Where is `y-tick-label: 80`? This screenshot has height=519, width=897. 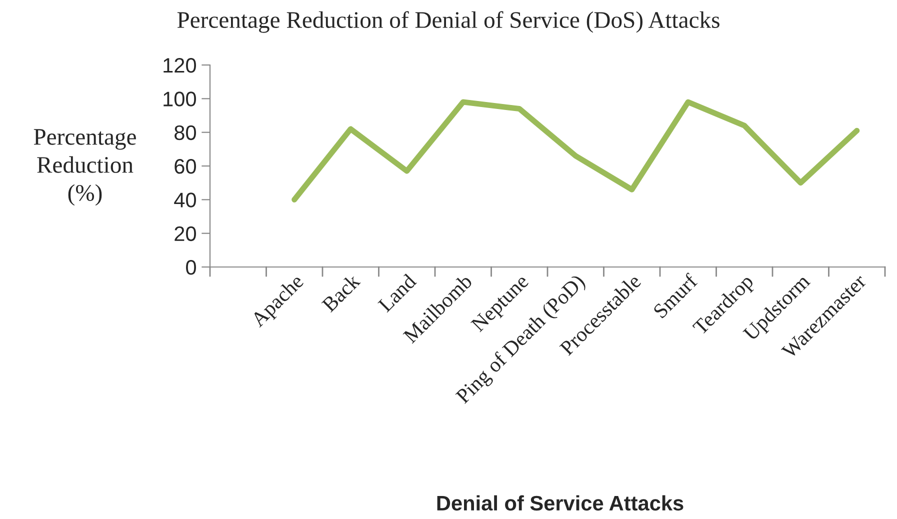 y-tick-label: 80 is located at coordinates (185, 132).